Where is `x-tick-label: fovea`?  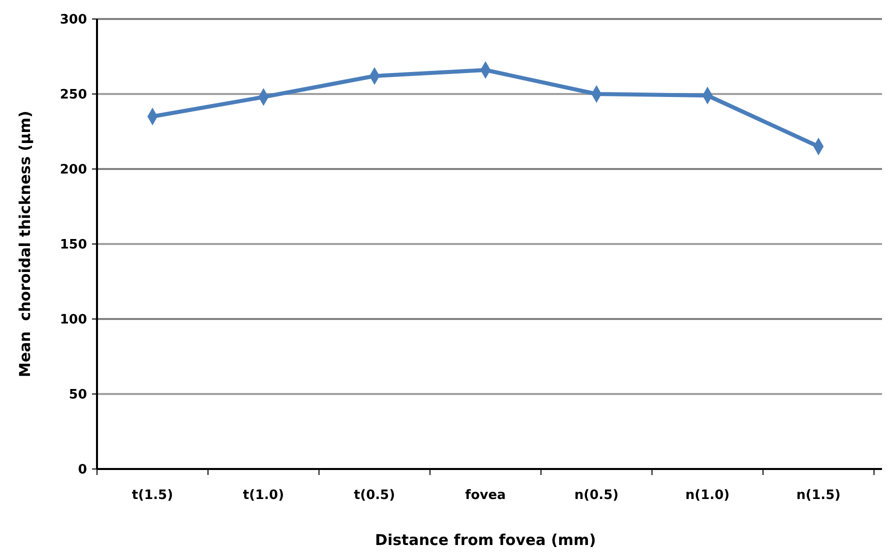
x-tick-label: fovea is located at coordinates (485, 495).